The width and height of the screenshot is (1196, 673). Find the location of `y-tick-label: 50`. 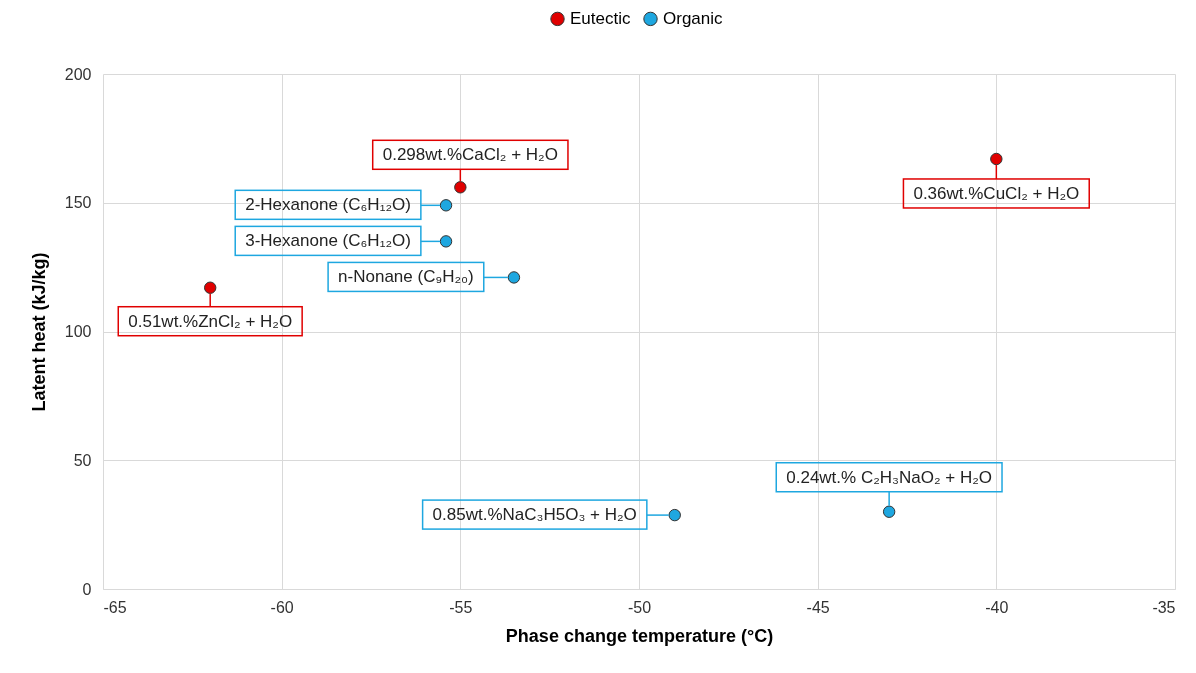

y-tick-label: 50 is located at coordinates (82, 460).